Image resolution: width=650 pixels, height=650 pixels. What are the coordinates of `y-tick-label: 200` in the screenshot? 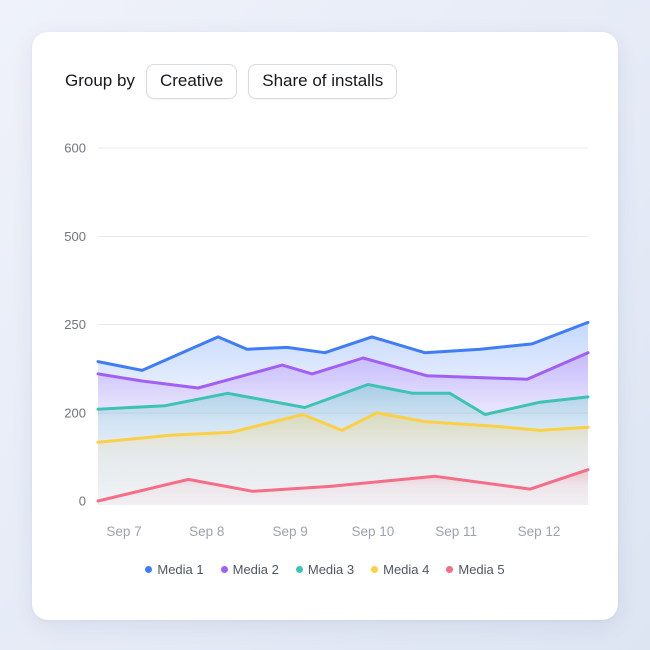 It's located at (75, 412).